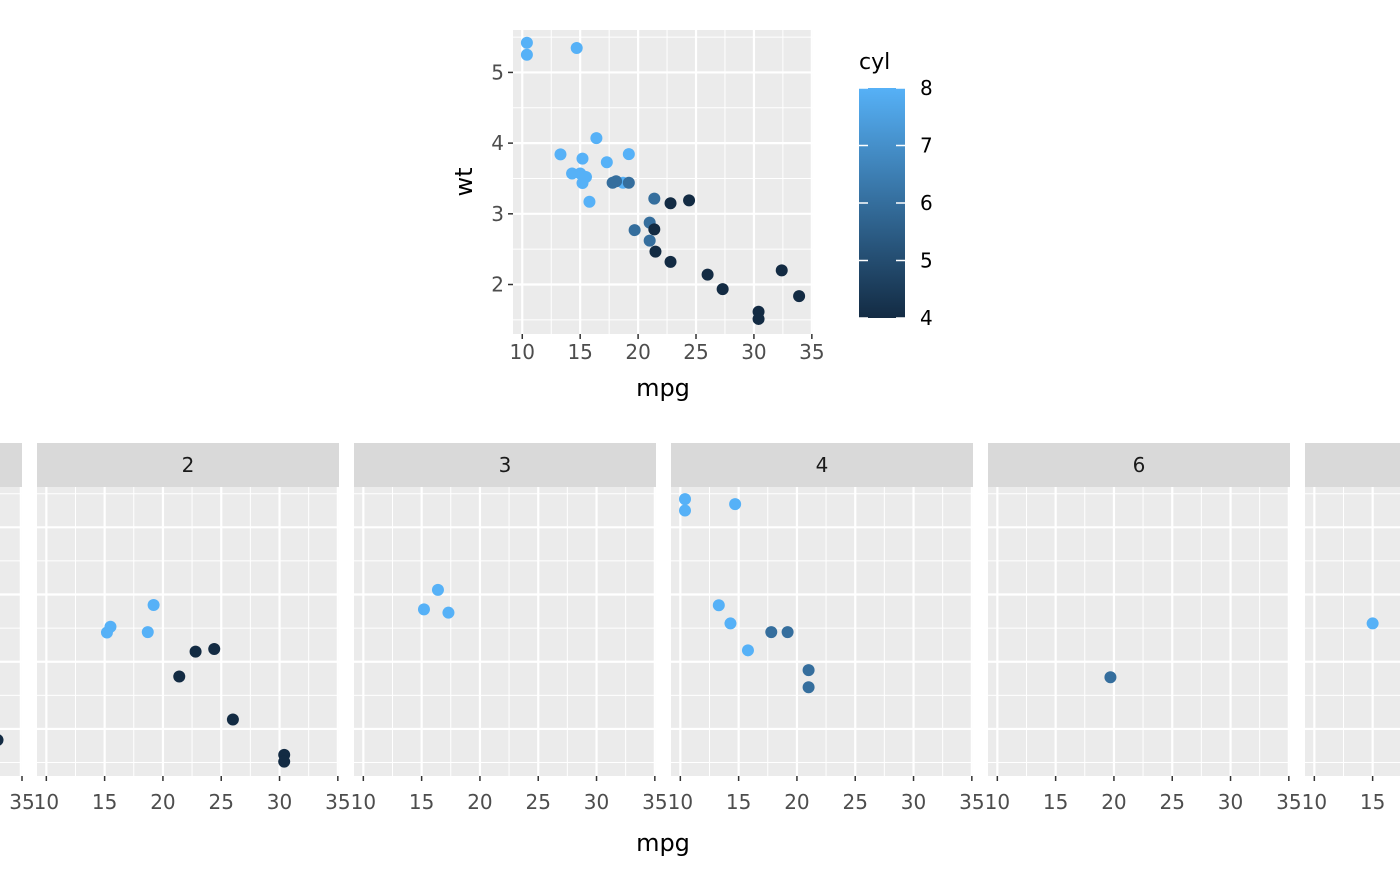 The image size is (1400, 871). Describe the element at coordinates (1143, 628) in the screenshot. I see `facet-panel: 6 10 15 20 25 30 35` at that location.